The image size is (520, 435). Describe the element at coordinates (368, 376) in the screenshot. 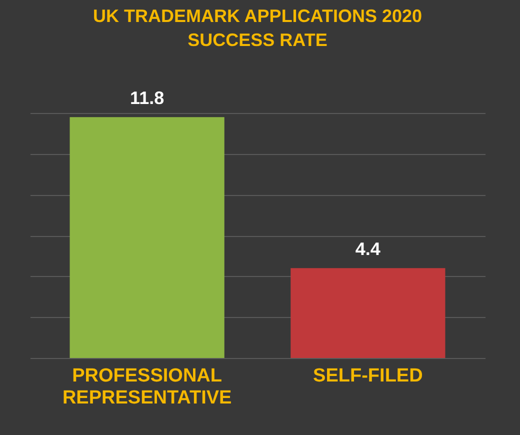

I see `x-tick-label: SELF-FILED` at that location.